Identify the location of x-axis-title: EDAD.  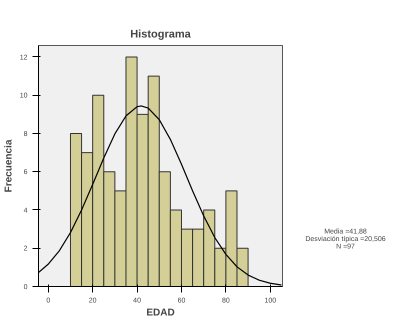
(160, 313).